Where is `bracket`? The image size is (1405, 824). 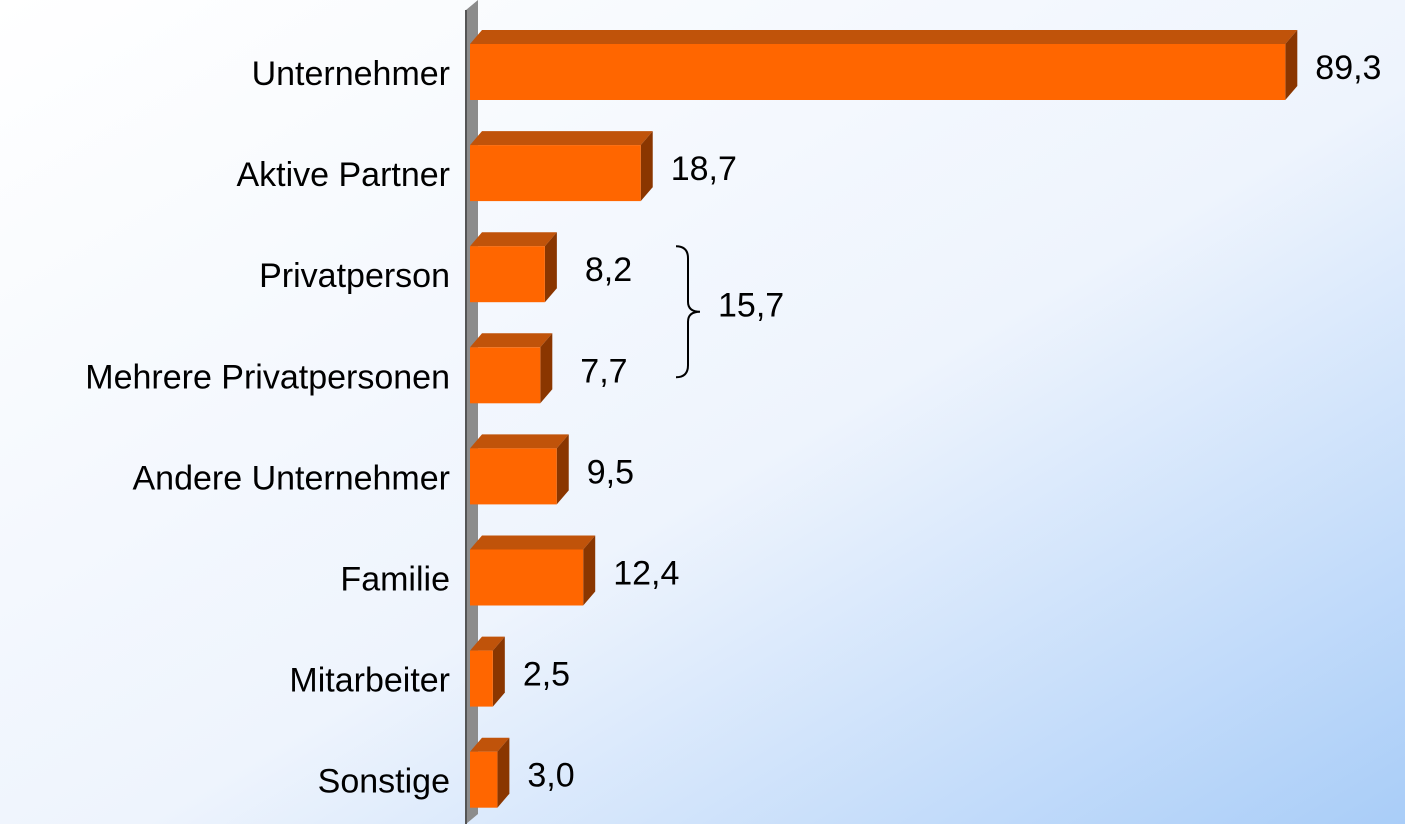
bracket is located at coordinates (688, 312).